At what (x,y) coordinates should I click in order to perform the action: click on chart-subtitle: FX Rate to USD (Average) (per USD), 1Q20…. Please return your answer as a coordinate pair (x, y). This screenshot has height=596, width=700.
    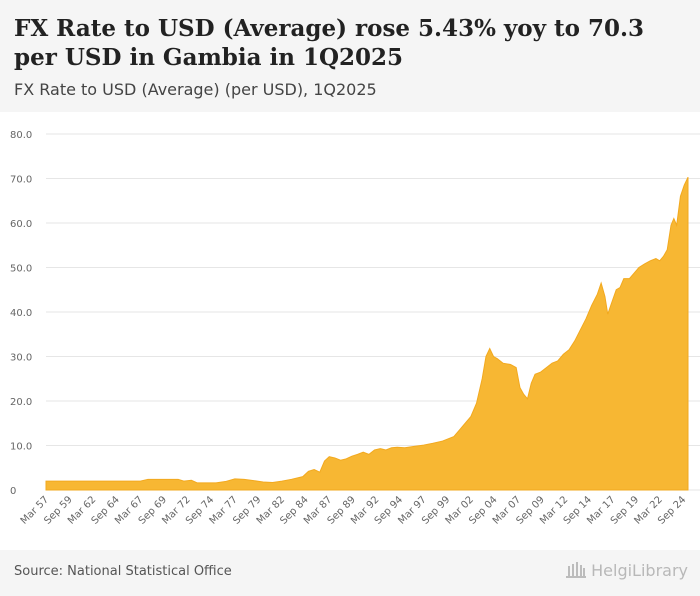
    Looking at the image, I should click on (195, 89).